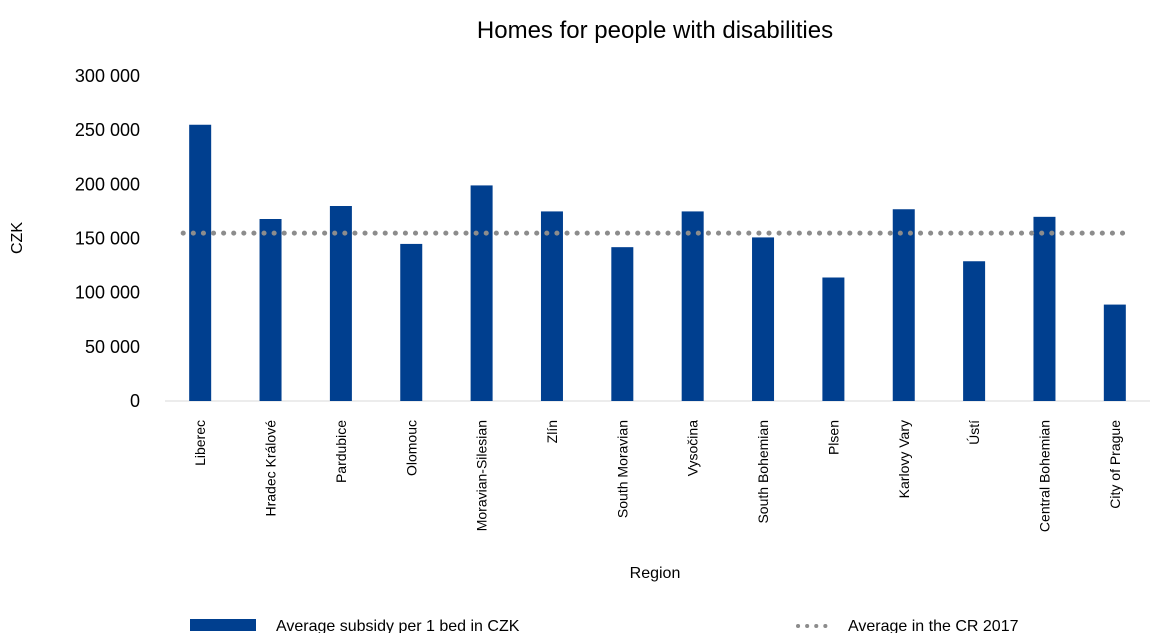 The height and width of the screenshot is (638, 1153). Describe the element at coordinates (622, 469) in the screenshot. I see `x-tick-label: South Moravian` at that location.